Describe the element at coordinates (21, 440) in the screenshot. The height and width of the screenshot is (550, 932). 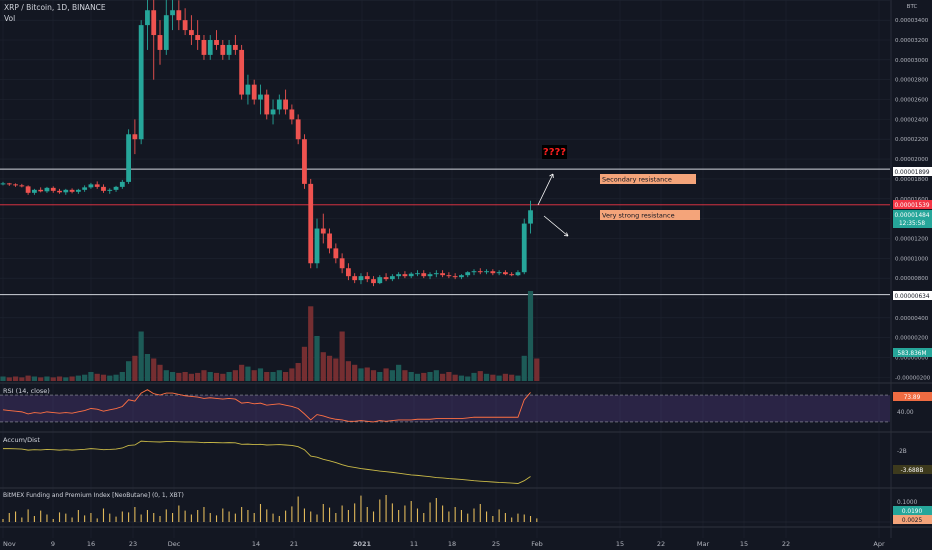
I see `accum-label: Accum/Dist` at that location.